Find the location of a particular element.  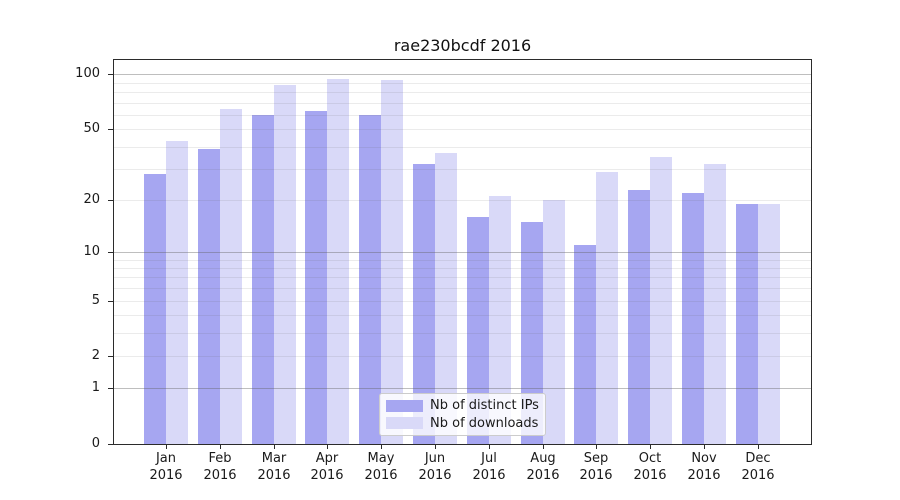

y-tick-label: 5 is located at coordinates (95, 300).